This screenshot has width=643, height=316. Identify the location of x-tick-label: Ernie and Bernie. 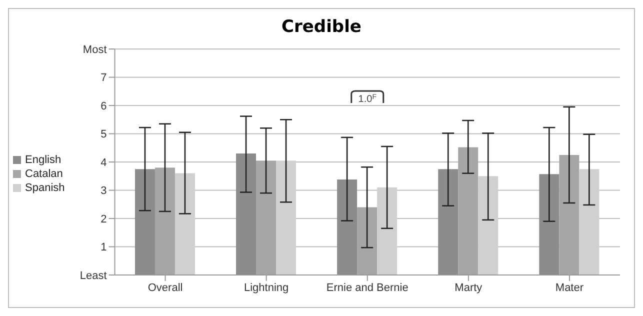
(367, 288).